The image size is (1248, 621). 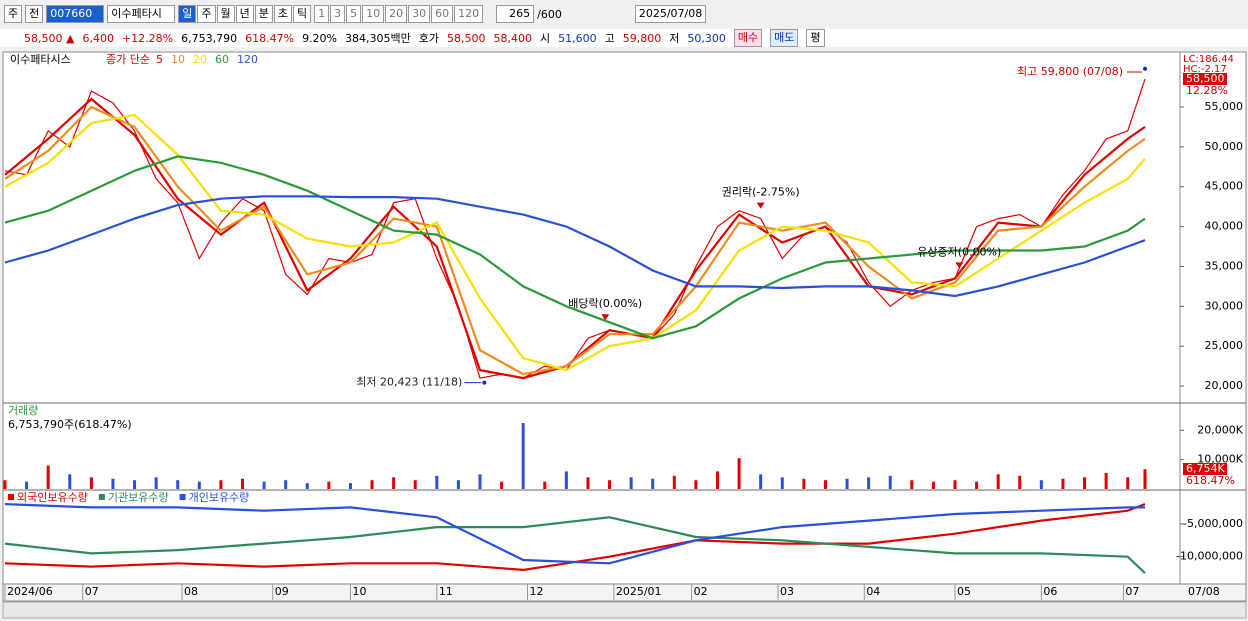 I want to click on x-tick-label: 08, so click(x=191, y=591).